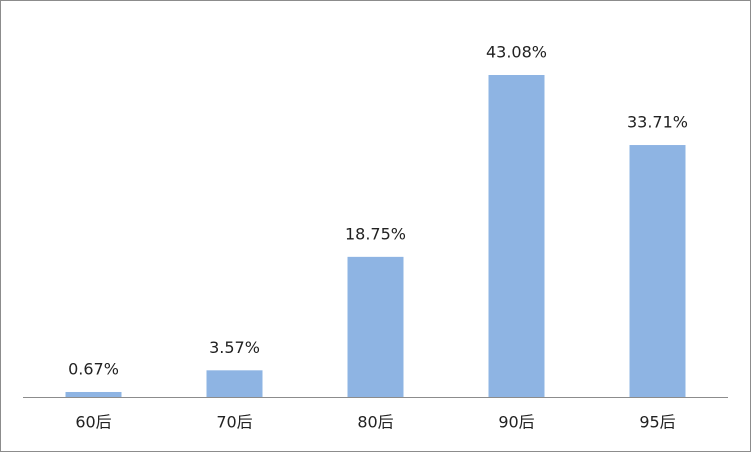 This screenshot has height=452, width=751. Describe the element at coordinates (657, 422) in the screenshot. I see `x-tick-label: 95后` at that location.